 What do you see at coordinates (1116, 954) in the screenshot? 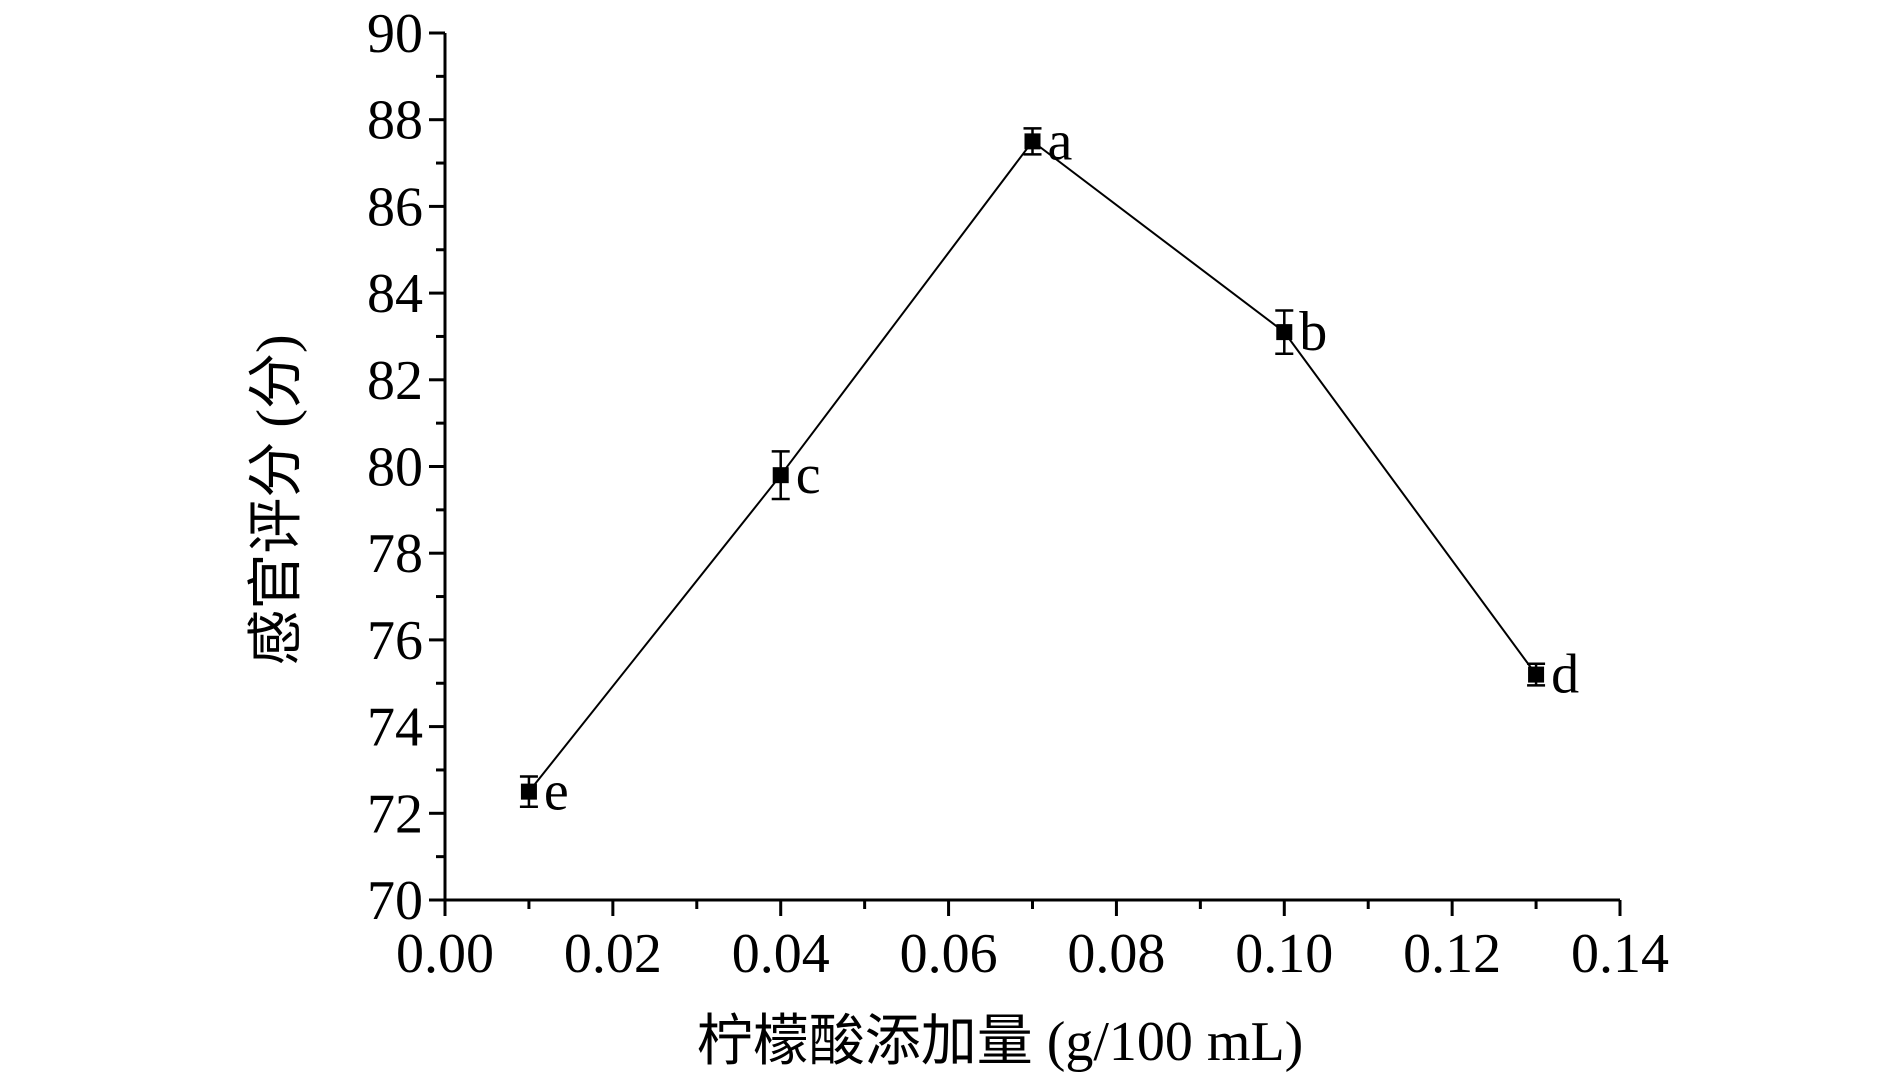
I see `x-tick-label: 0.08` at bounding box center [1116, 954].